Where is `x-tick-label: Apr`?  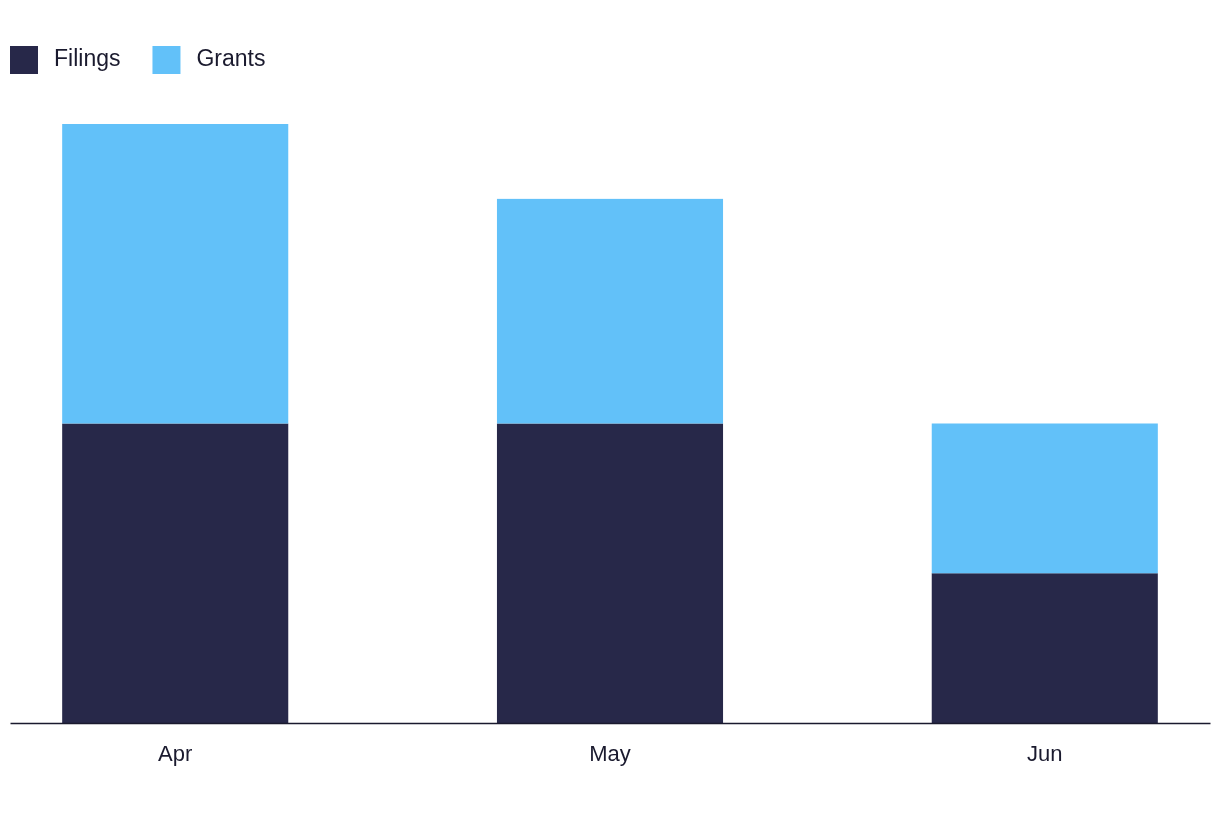
x-tick-label: Apr is located at coordinates (175, 753).